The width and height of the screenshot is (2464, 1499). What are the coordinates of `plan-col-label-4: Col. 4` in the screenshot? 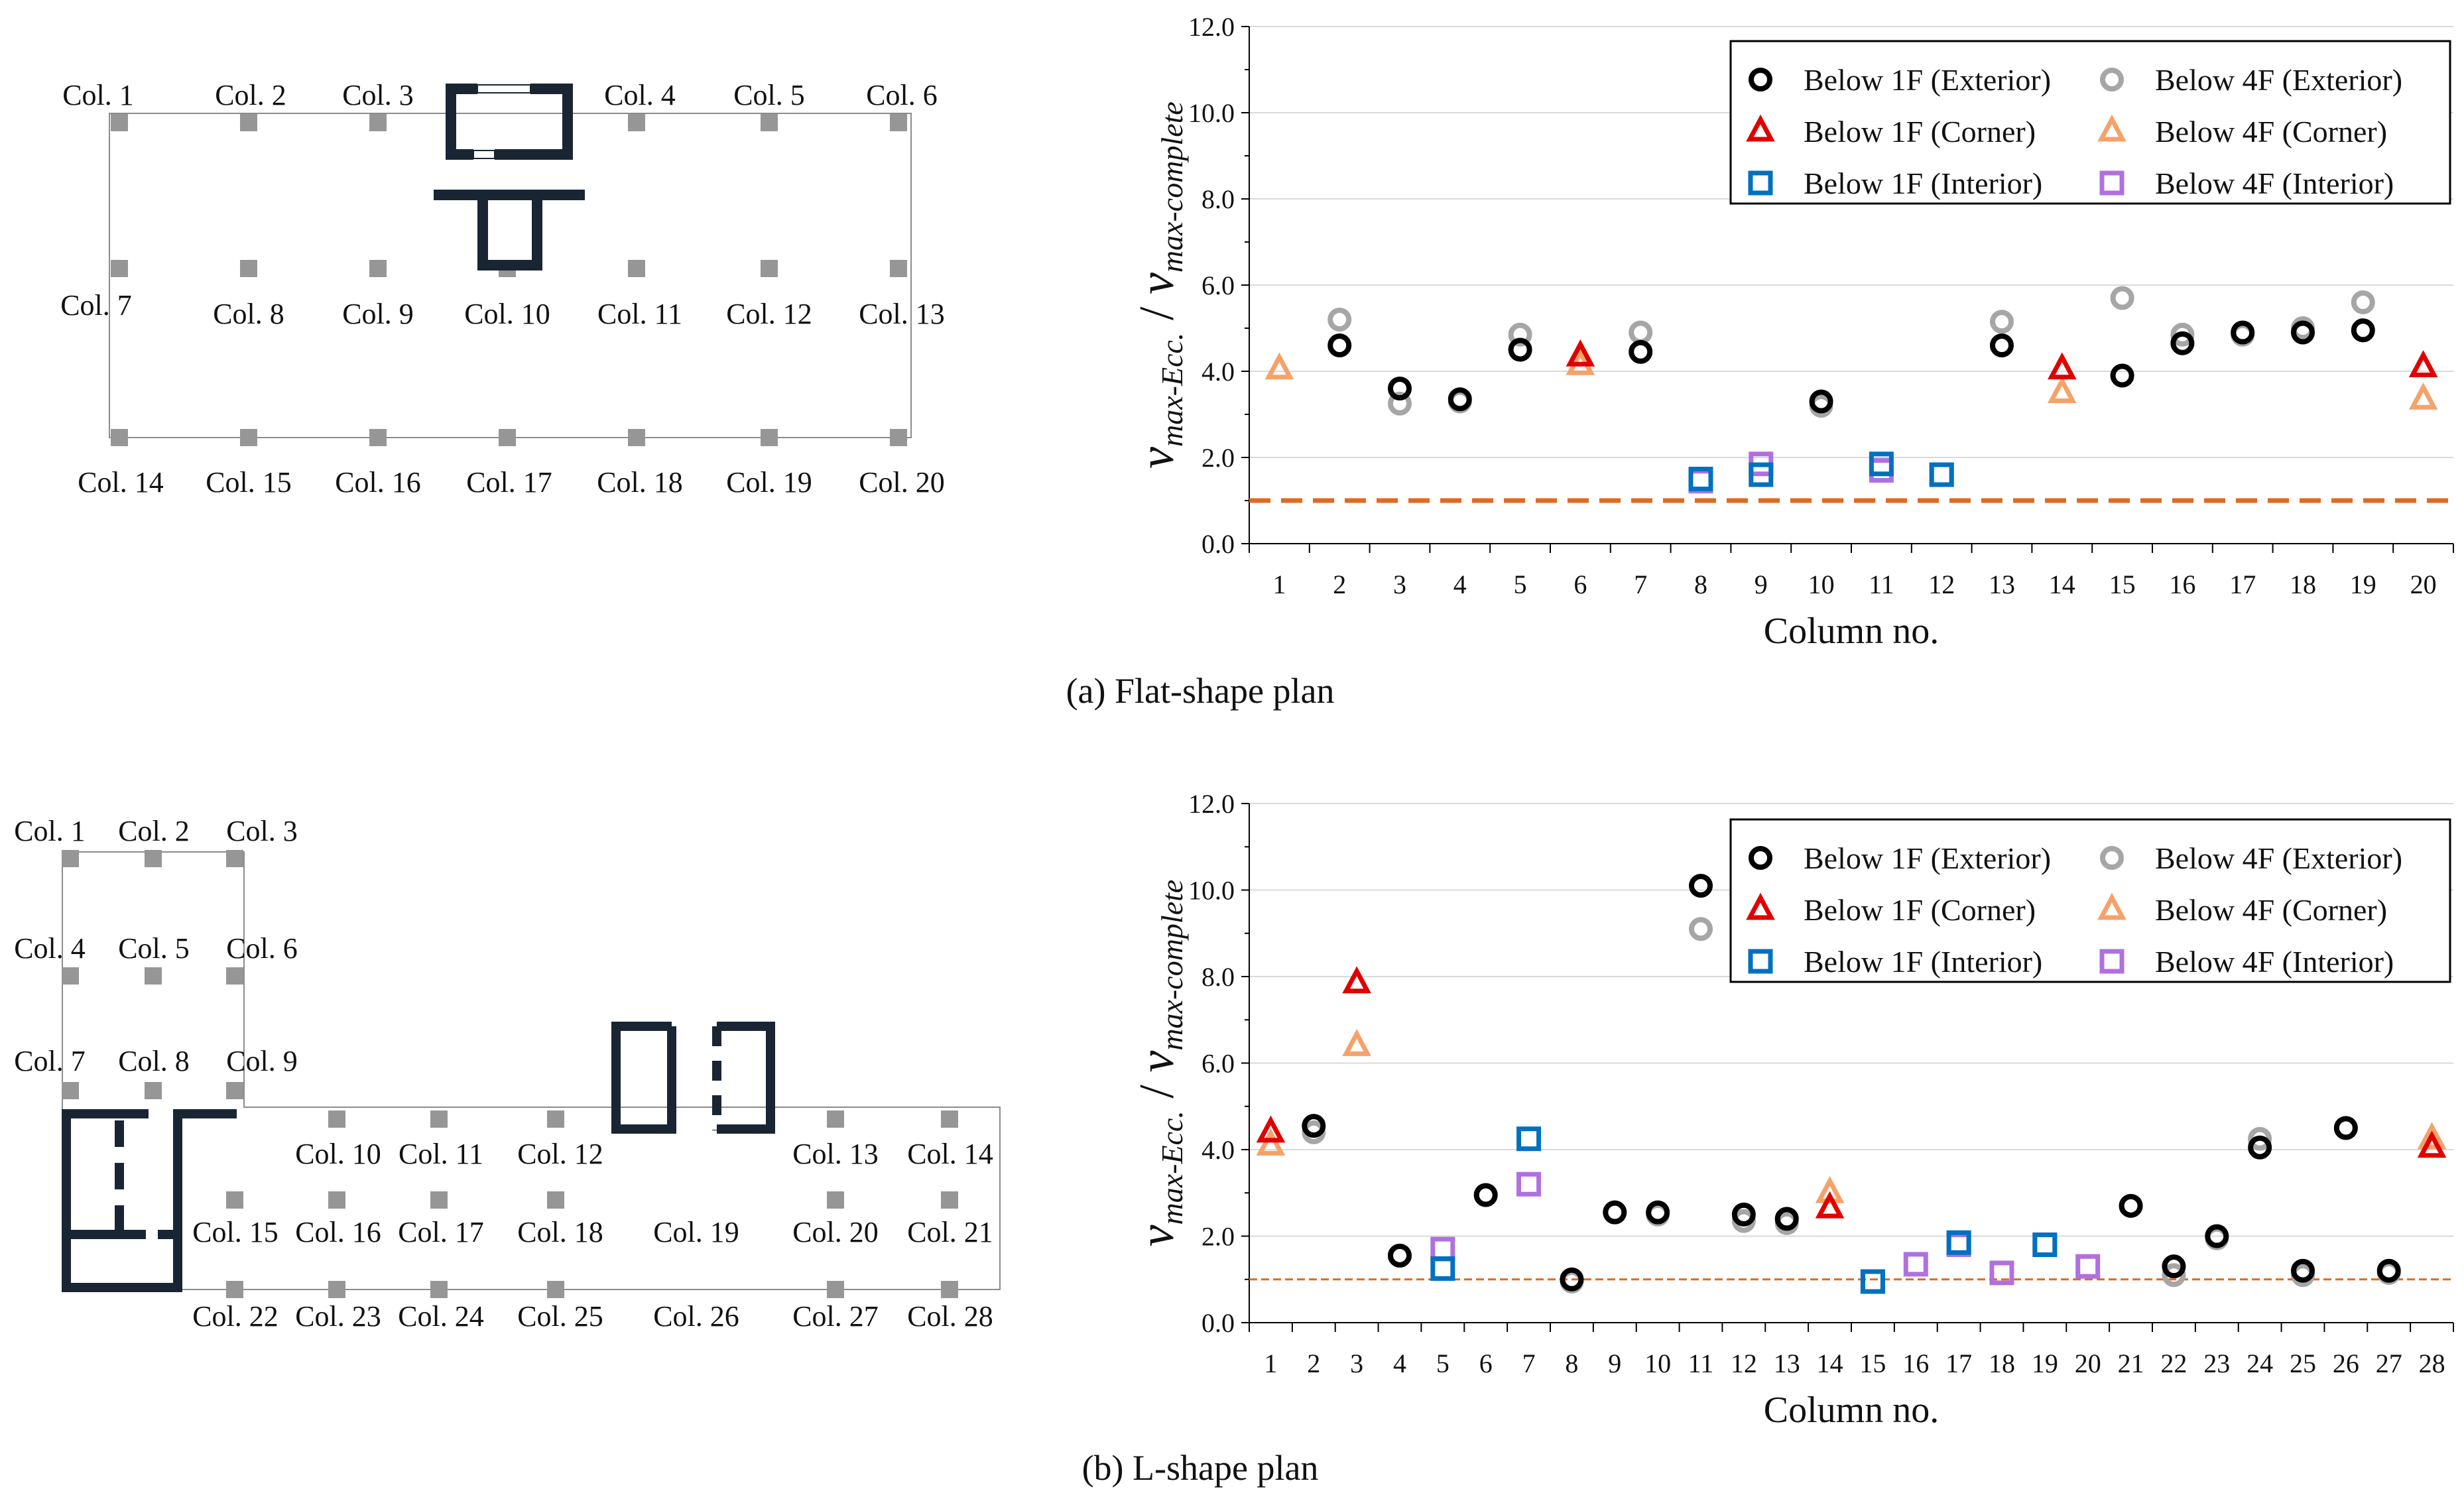 It's located at (640, 95).